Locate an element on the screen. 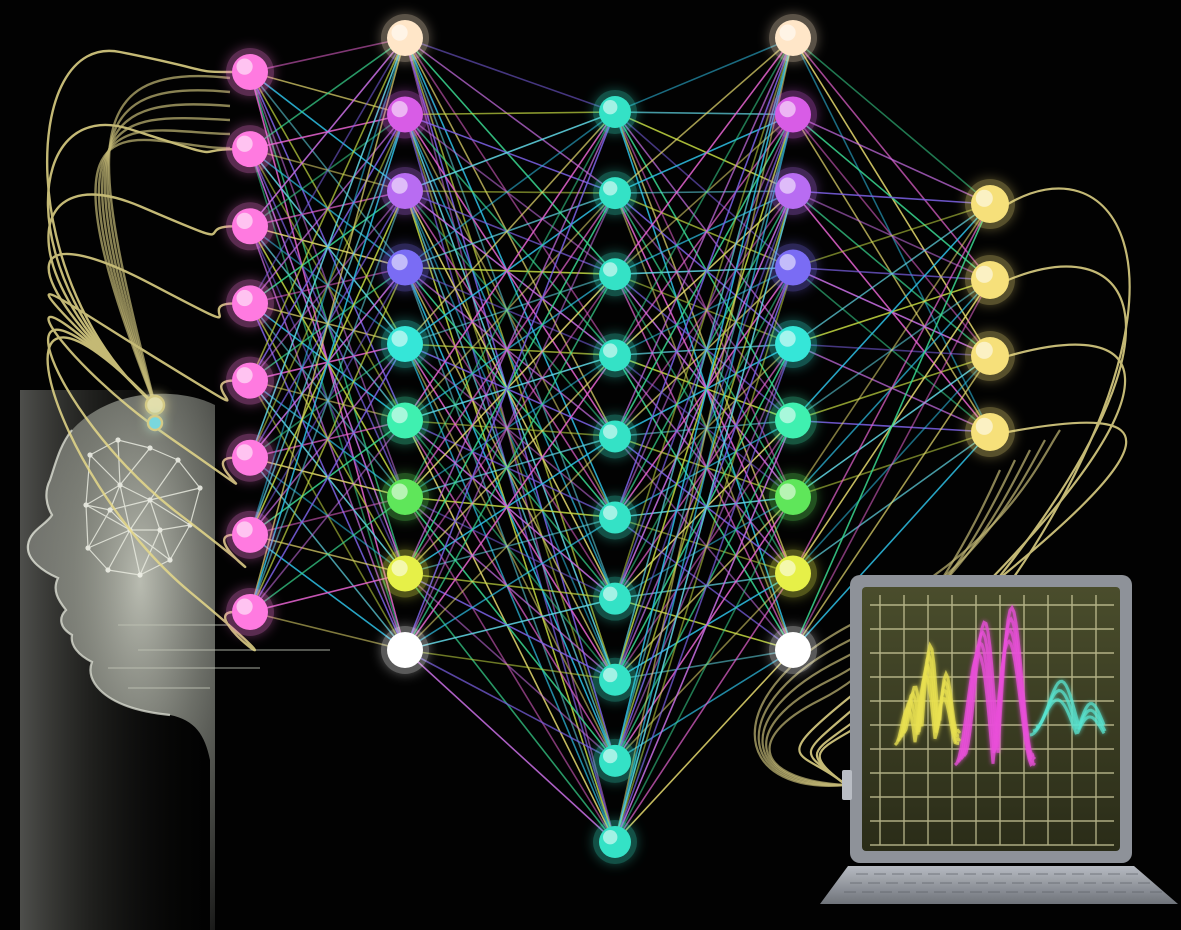  laptop-keys is located at coordinates (1003, 883).